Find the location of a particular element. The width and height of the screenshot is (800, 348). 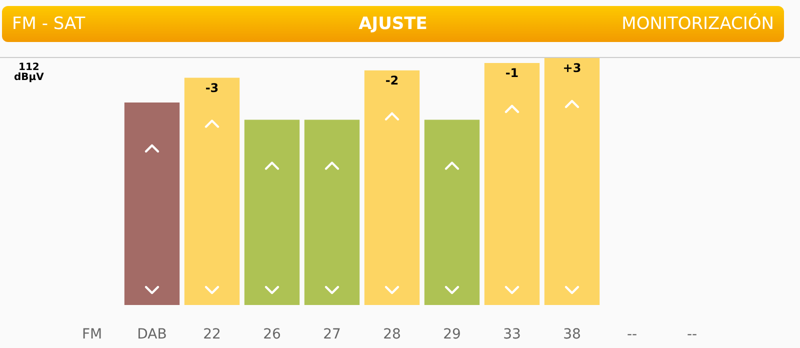

annotation: -1 is located at coordinates (512, 73).